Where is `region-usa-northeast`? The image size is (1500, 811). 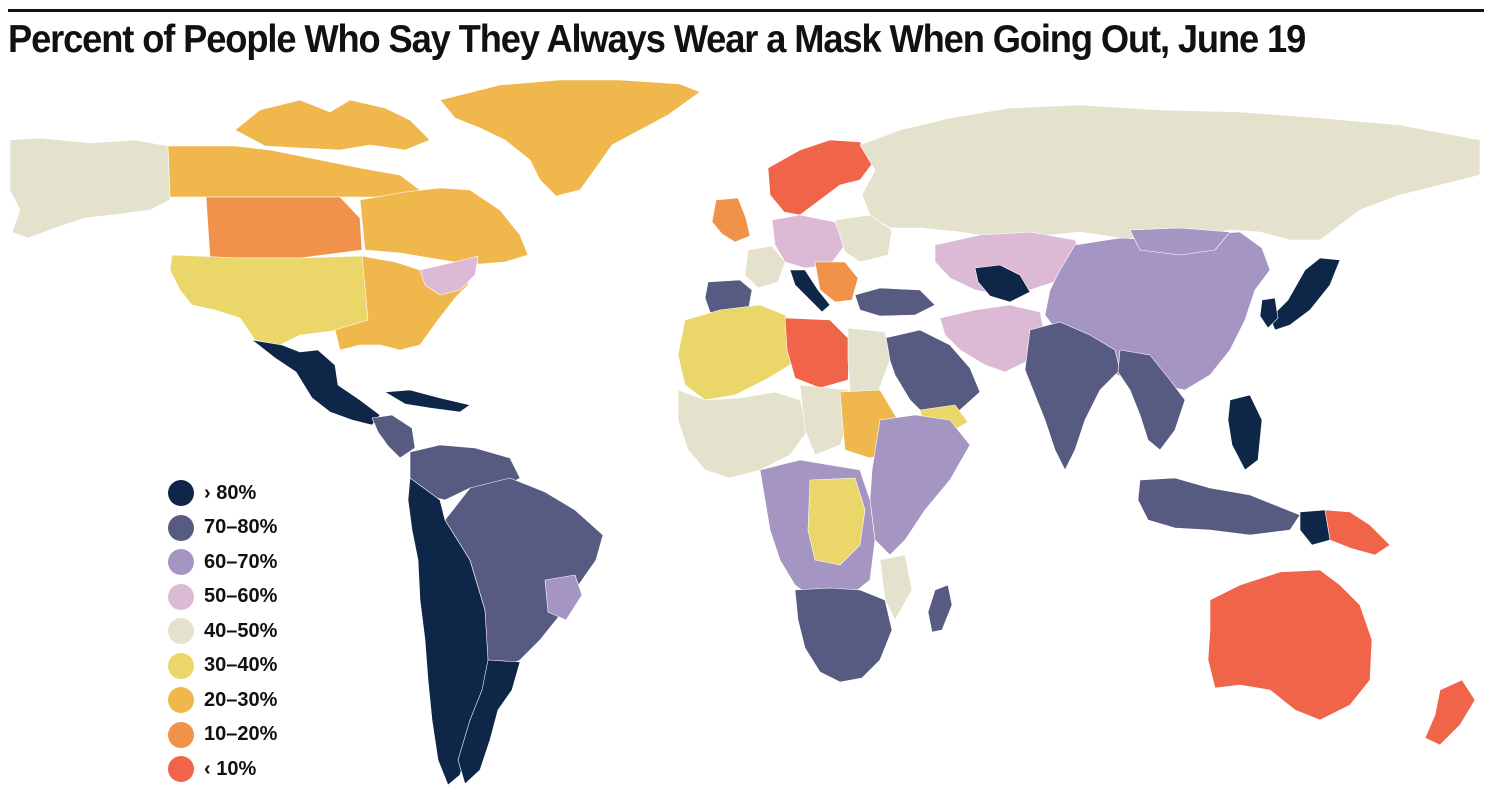 region-usa-northeast is located at coordinates (449, 275).